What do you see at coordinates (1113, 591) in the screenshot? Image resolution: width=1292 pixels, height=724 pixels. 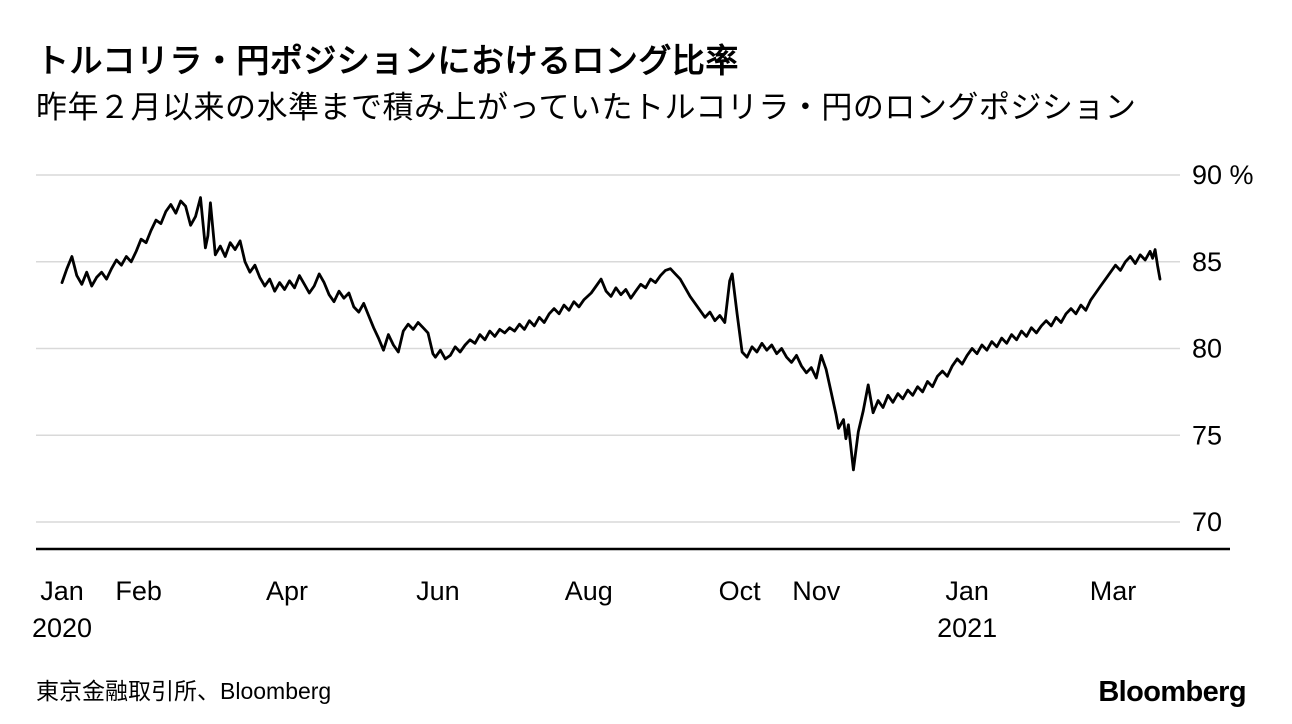 I see `x-tick-label: Mar` at bounding box center [1113, 591].